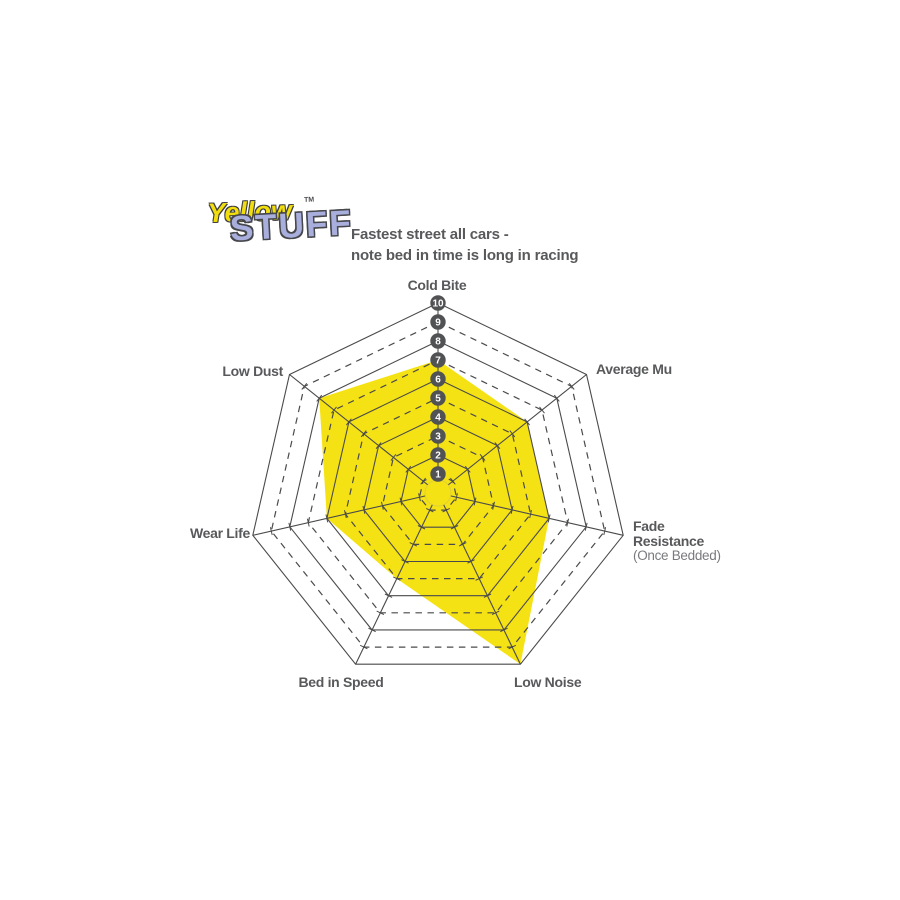  I want to click on axis-label-fade-resistance-line-1: Fade, so click(649, 526).